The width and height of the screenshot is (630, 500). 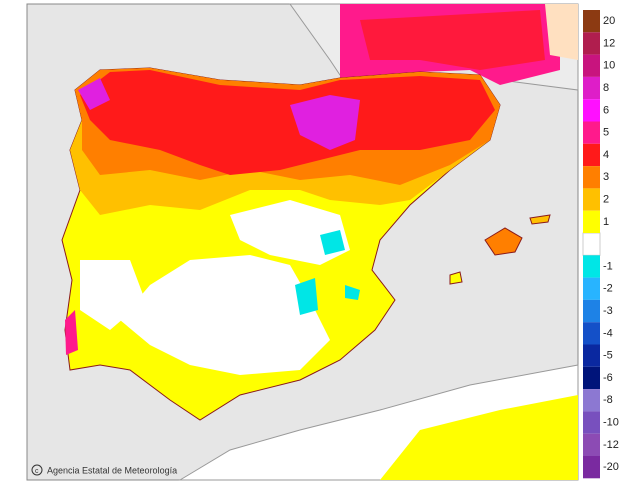 What do you see at coordinates (606, 177) in the screenshot?
I see `legend-label: 3` at bounding box center [606, 177].